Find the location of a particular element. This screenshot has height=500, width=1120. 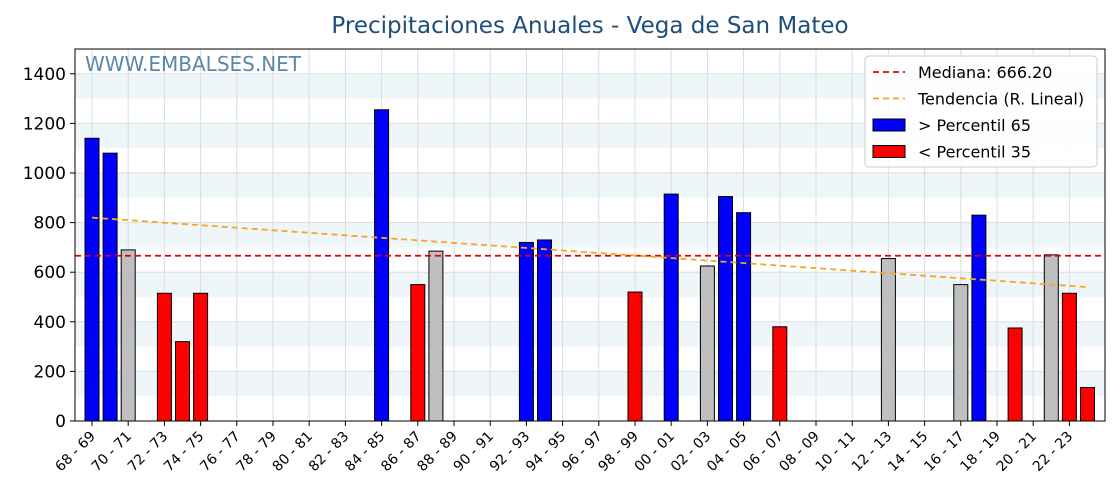

ytick-label-600: 600 is located at coordinates (50, 273).